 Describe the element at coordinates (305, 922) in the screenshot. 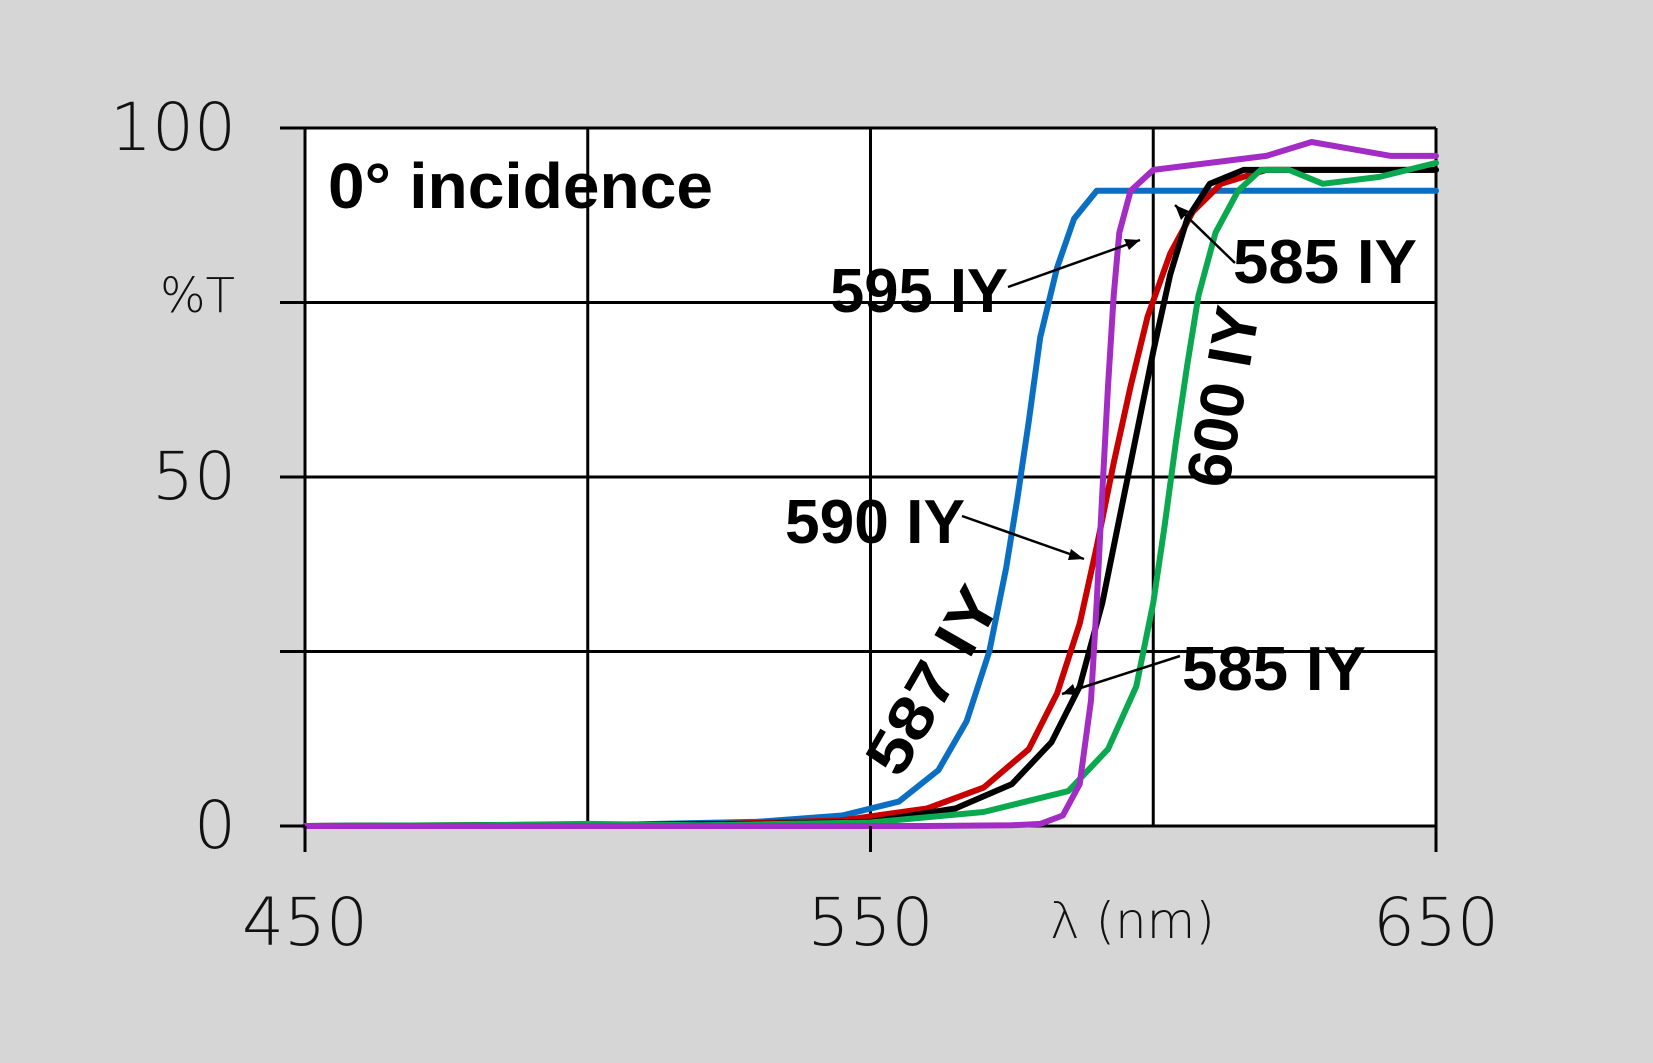

I see `x-tick-label: 450` at that location.